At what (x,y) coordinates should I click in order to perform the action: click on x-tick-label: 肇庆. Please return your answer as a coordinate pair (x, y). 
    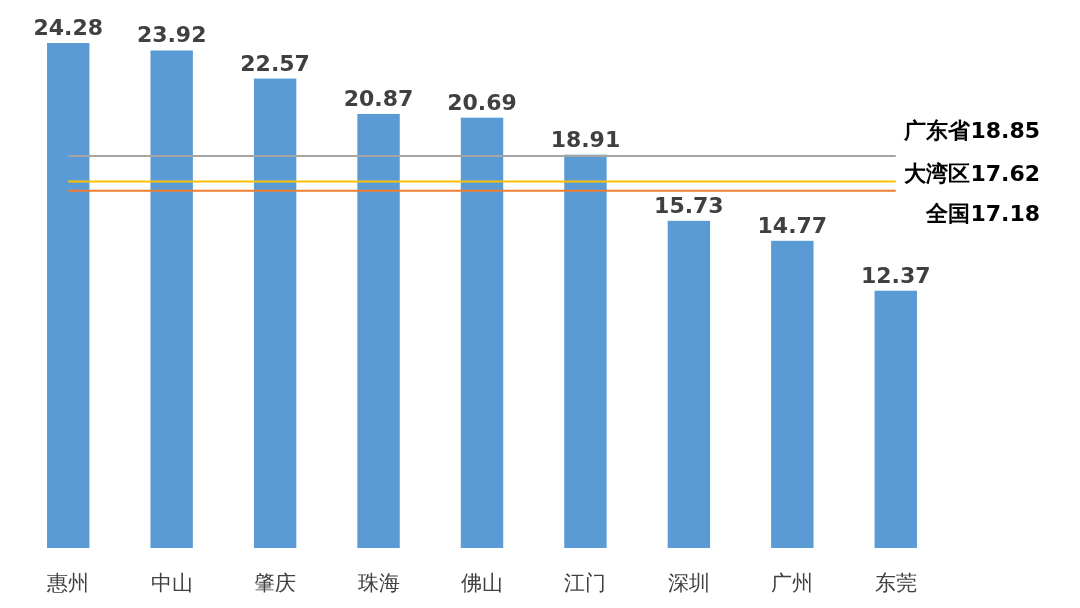
    Looking at the image, I should click on (275, 583).